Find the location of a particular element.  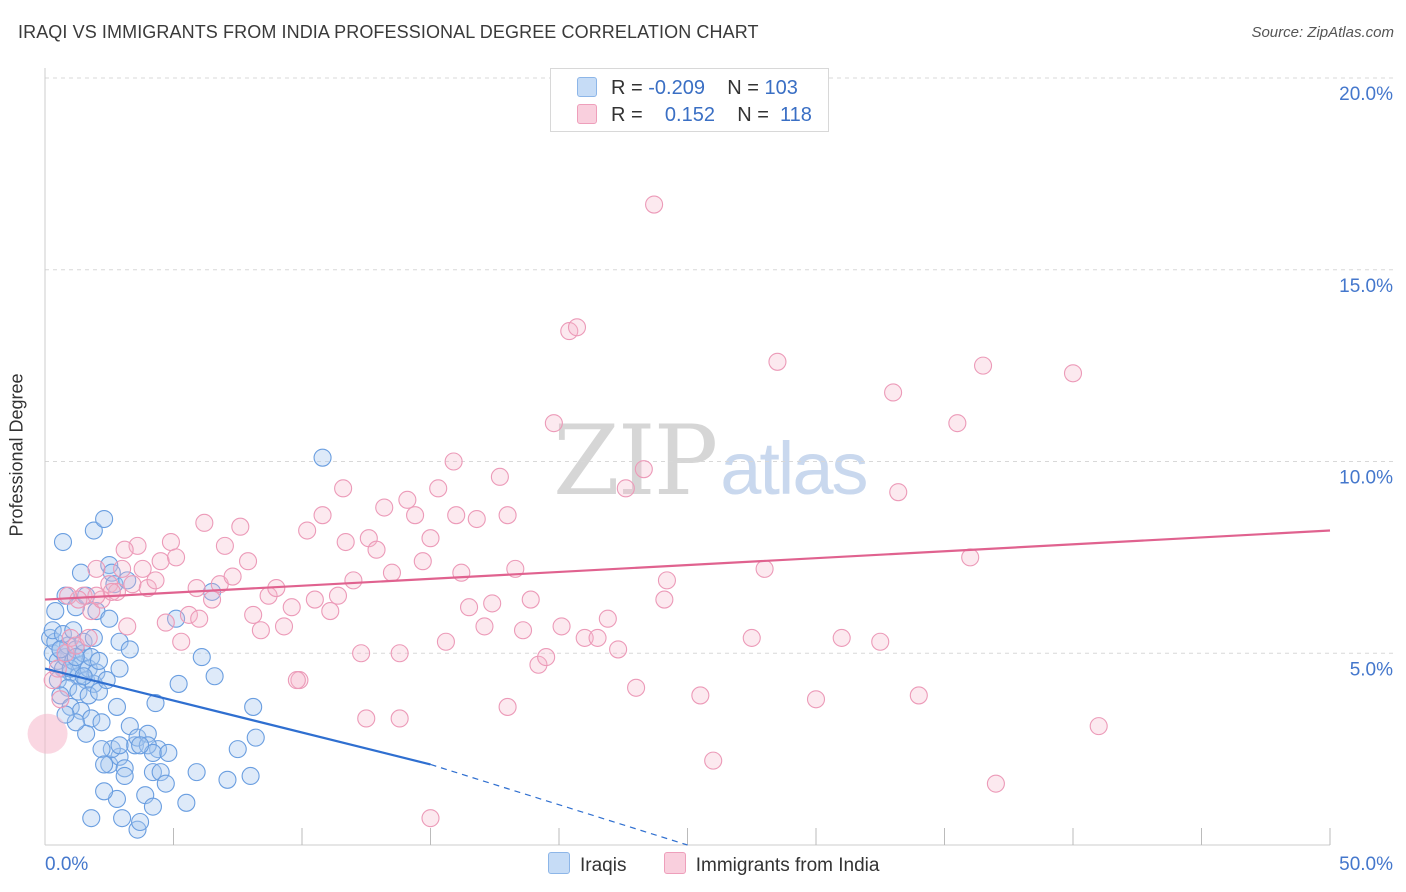

legend-n-value: 103 is located at coordinates (781, 88).